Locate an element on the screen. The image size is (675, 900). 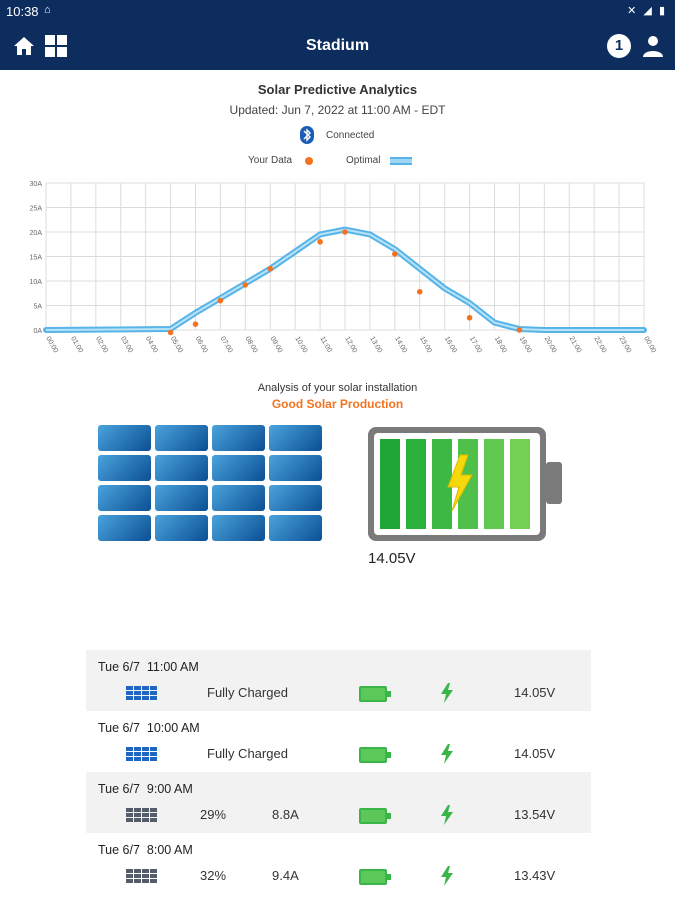
row-timestamp: Tue 6/7 9:00 AM is located at coordinates (145, 789).